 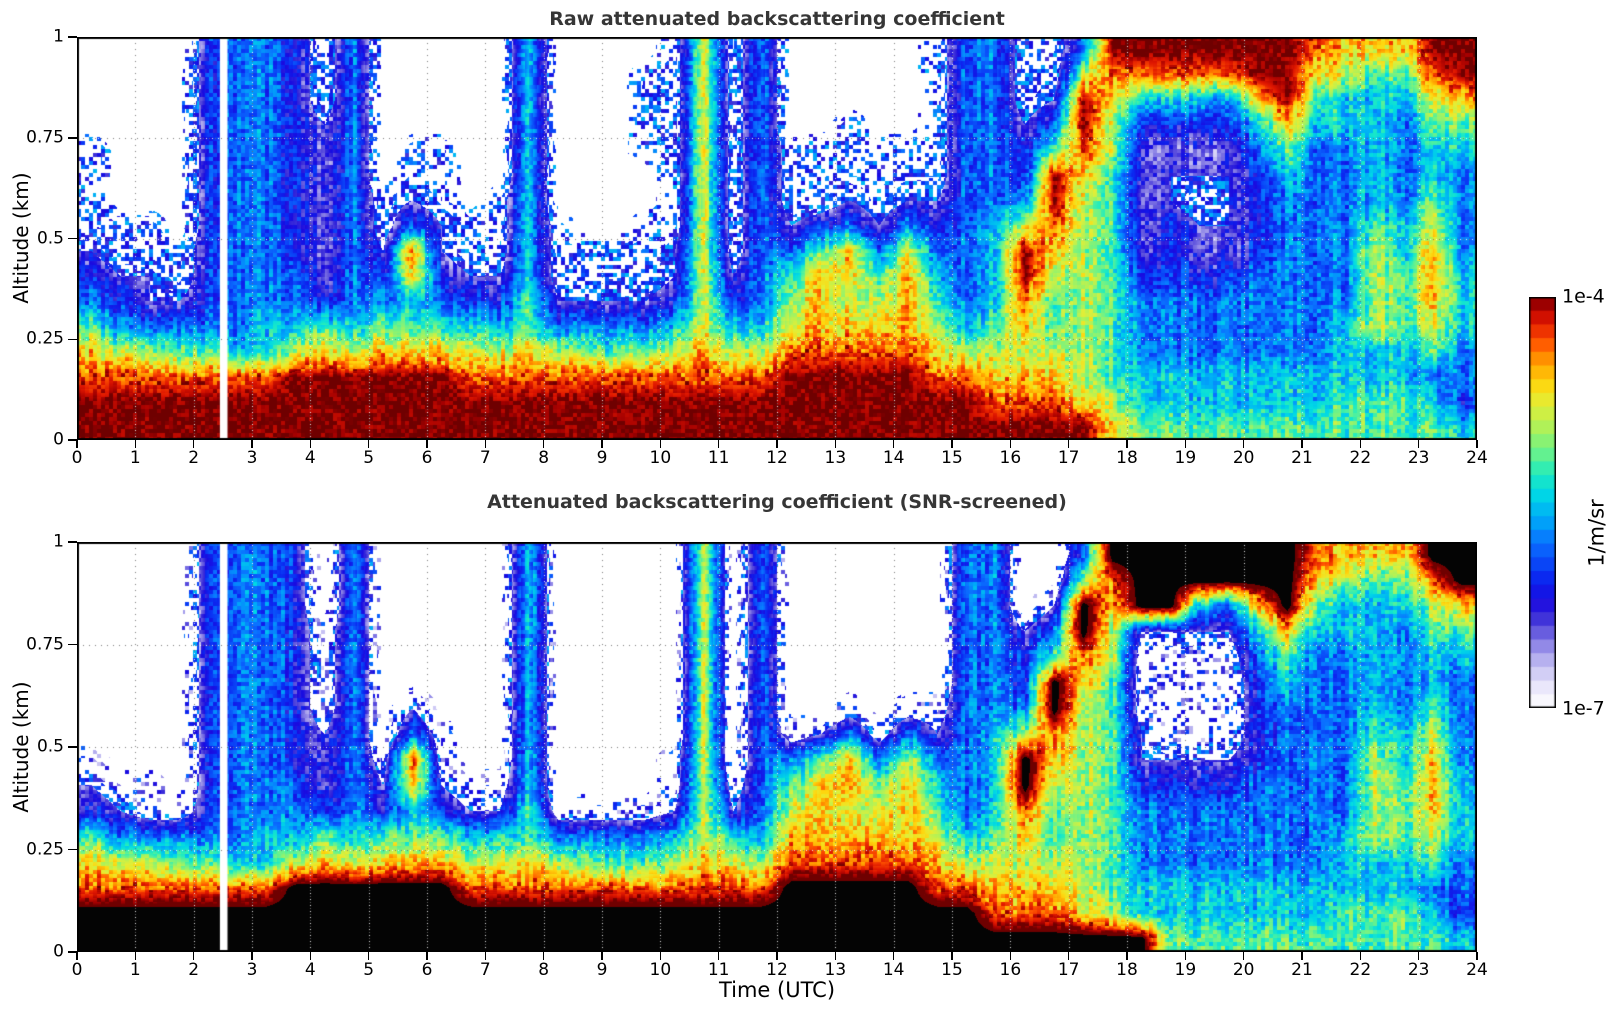 I want to click on x-tick-label-p1: 15, so click(x=952, y=458).